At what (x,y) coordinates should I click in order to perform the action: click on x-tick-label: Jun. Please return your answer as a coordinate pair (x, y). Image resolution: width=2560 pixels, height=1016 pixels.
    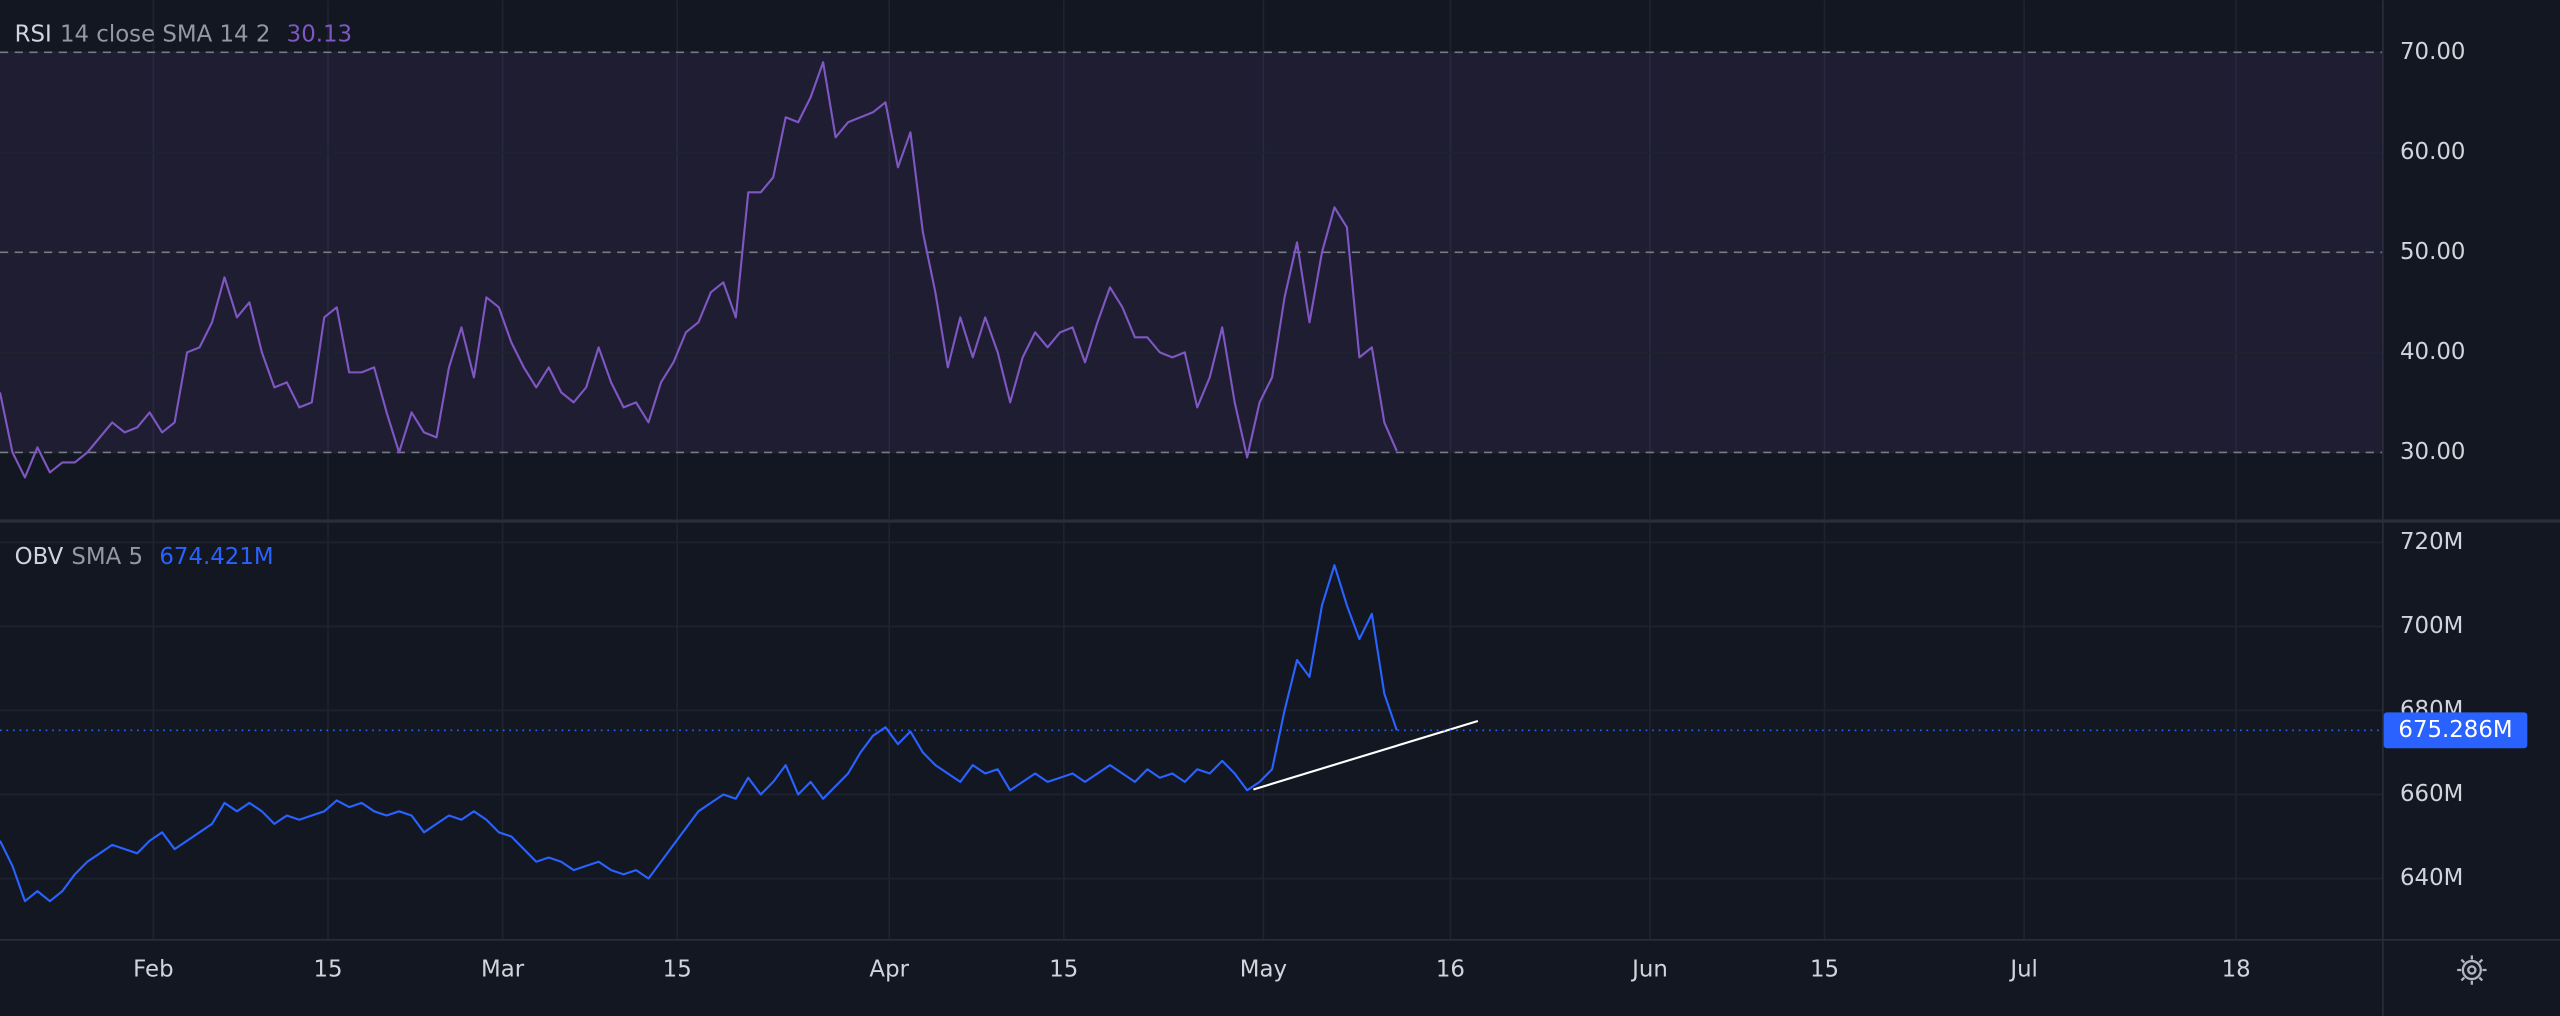
    Looking at the image, I should click on (1649, 970).